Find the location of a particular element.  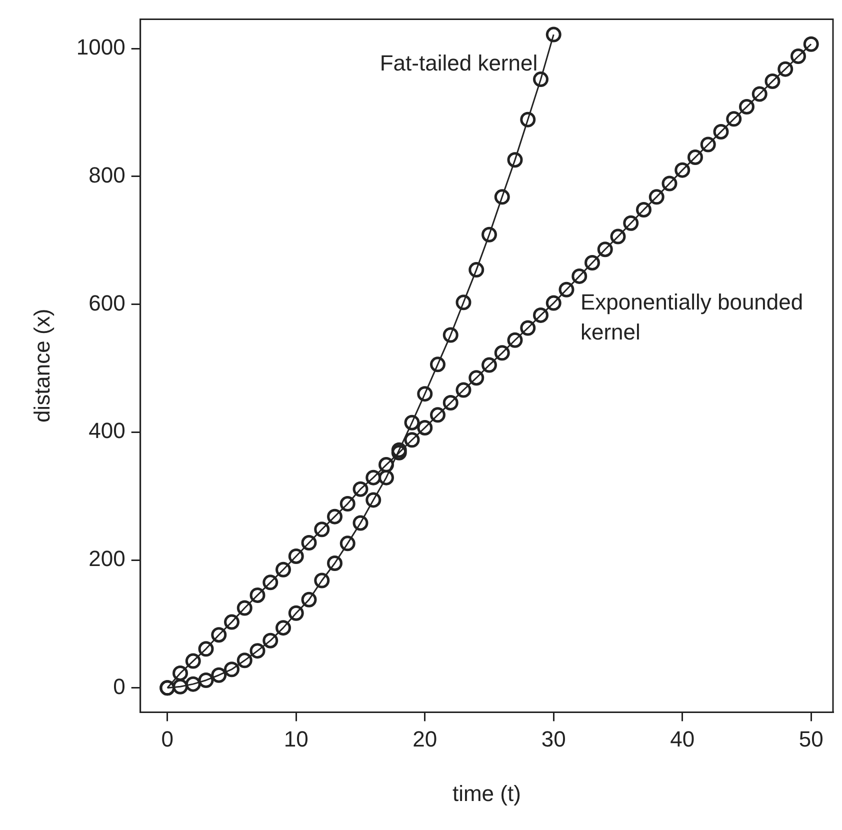

series-label: Exponentially bounded kernel is located at coordinates (692, 317).